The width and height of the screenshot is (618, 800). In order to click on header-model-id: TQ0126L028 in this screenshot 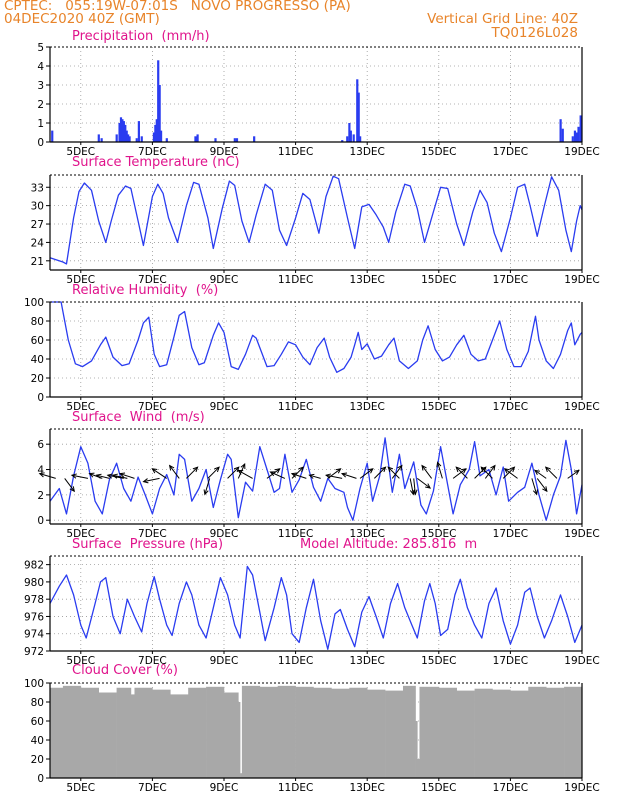, I will do `click(534, 33)`.